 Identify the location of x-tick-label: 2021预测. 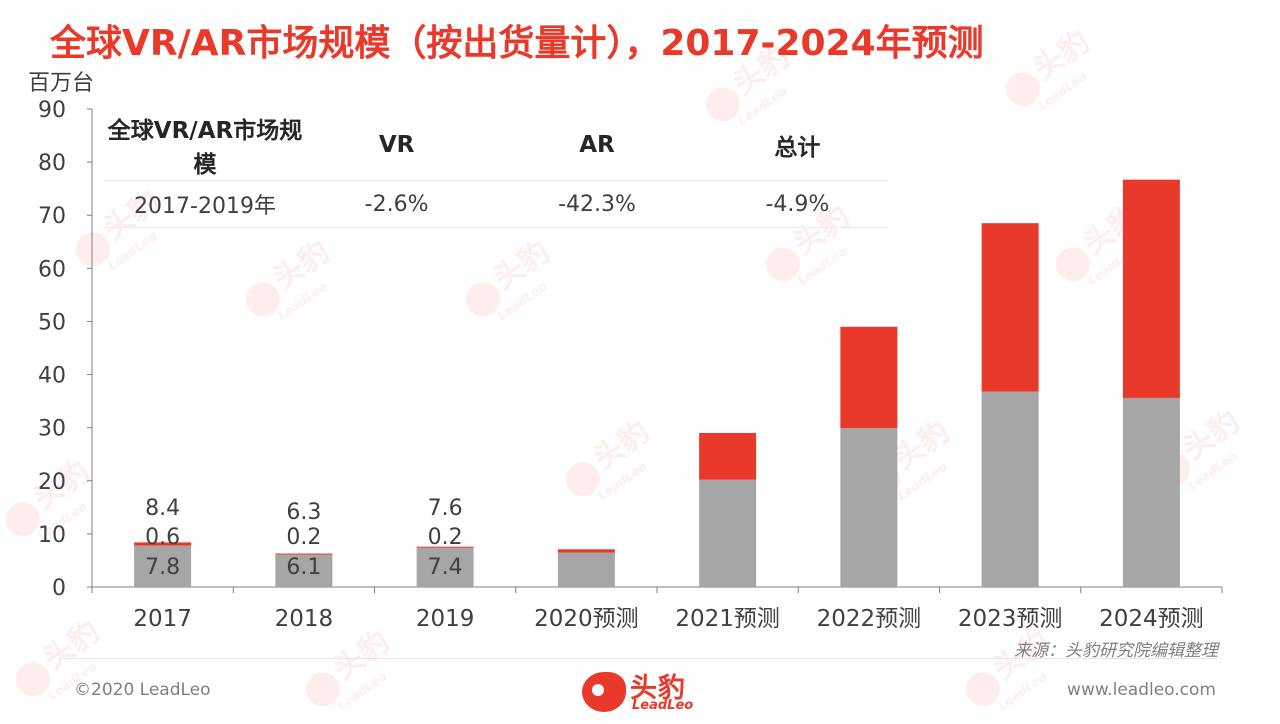
(727, 619).